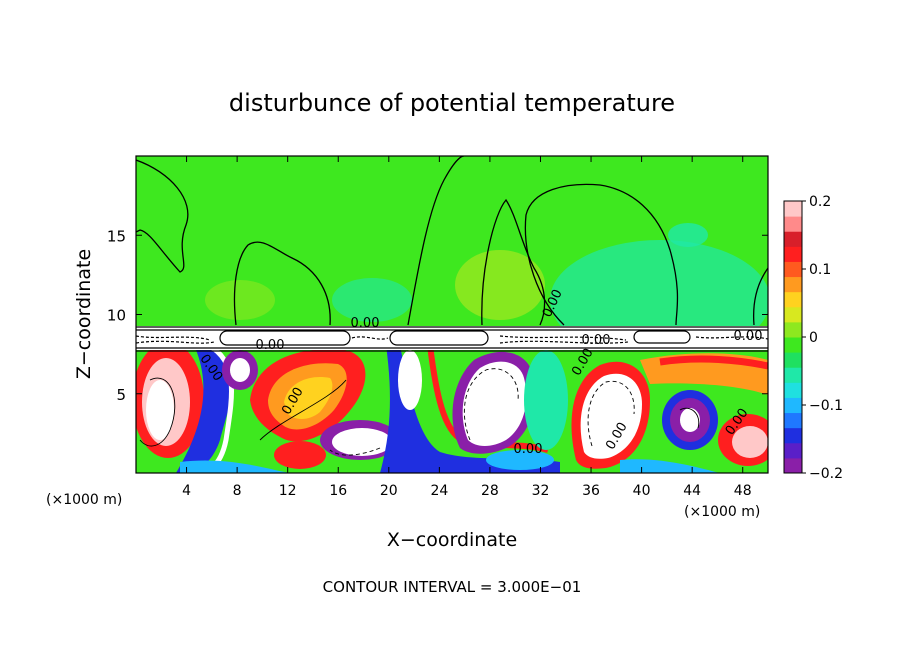  I want to click on x-tick-label: 24, so click(439, 491).